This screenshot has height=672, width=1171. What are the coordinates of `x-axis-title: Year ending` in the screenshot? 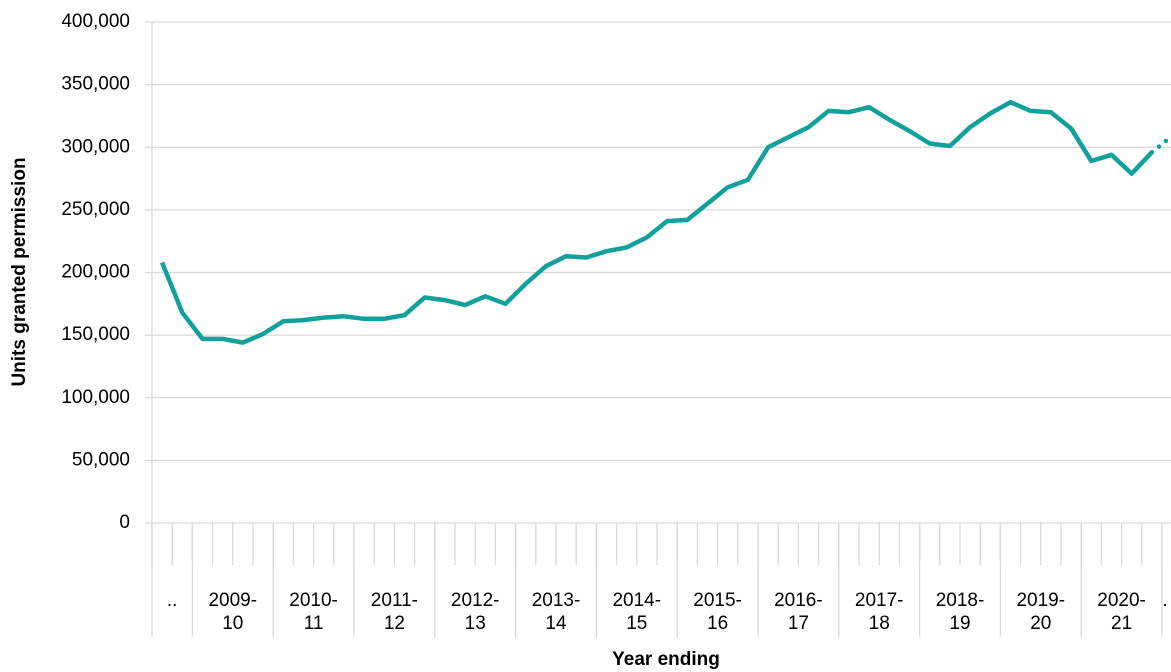 It's located at (666, 659).